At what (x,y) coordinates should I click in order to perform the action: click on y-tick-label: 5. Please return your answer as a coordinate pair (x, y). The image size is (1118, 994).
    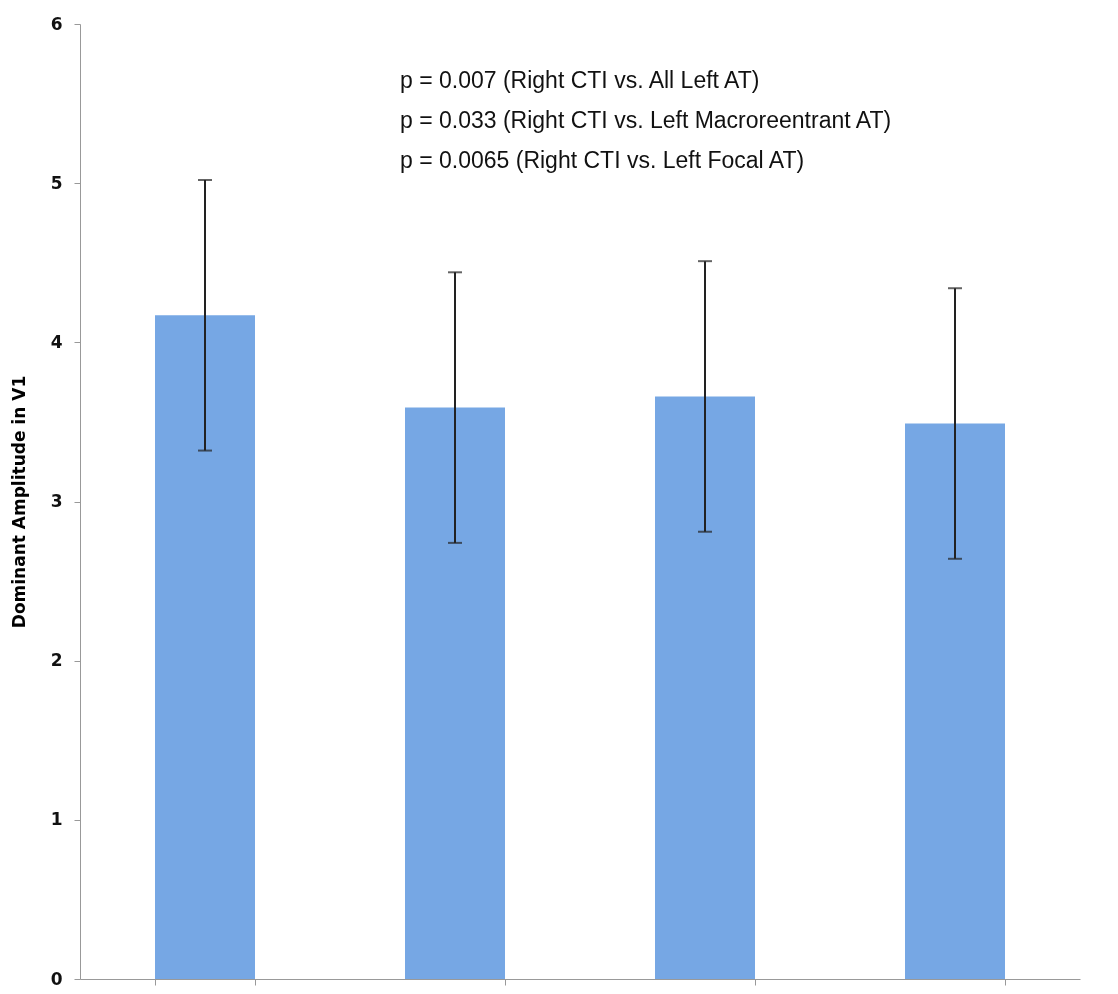
    Looking at the image, I should click on (56, 182).